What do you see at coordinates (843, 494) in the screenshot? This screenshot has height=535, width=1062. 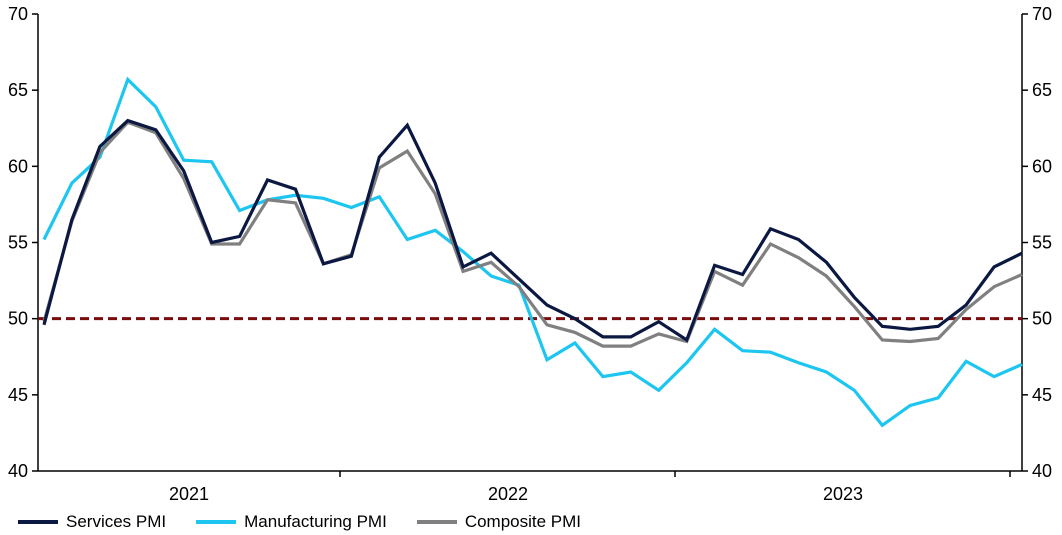 I see `x-tick-label: 2023` at bounding box center [843, 494].